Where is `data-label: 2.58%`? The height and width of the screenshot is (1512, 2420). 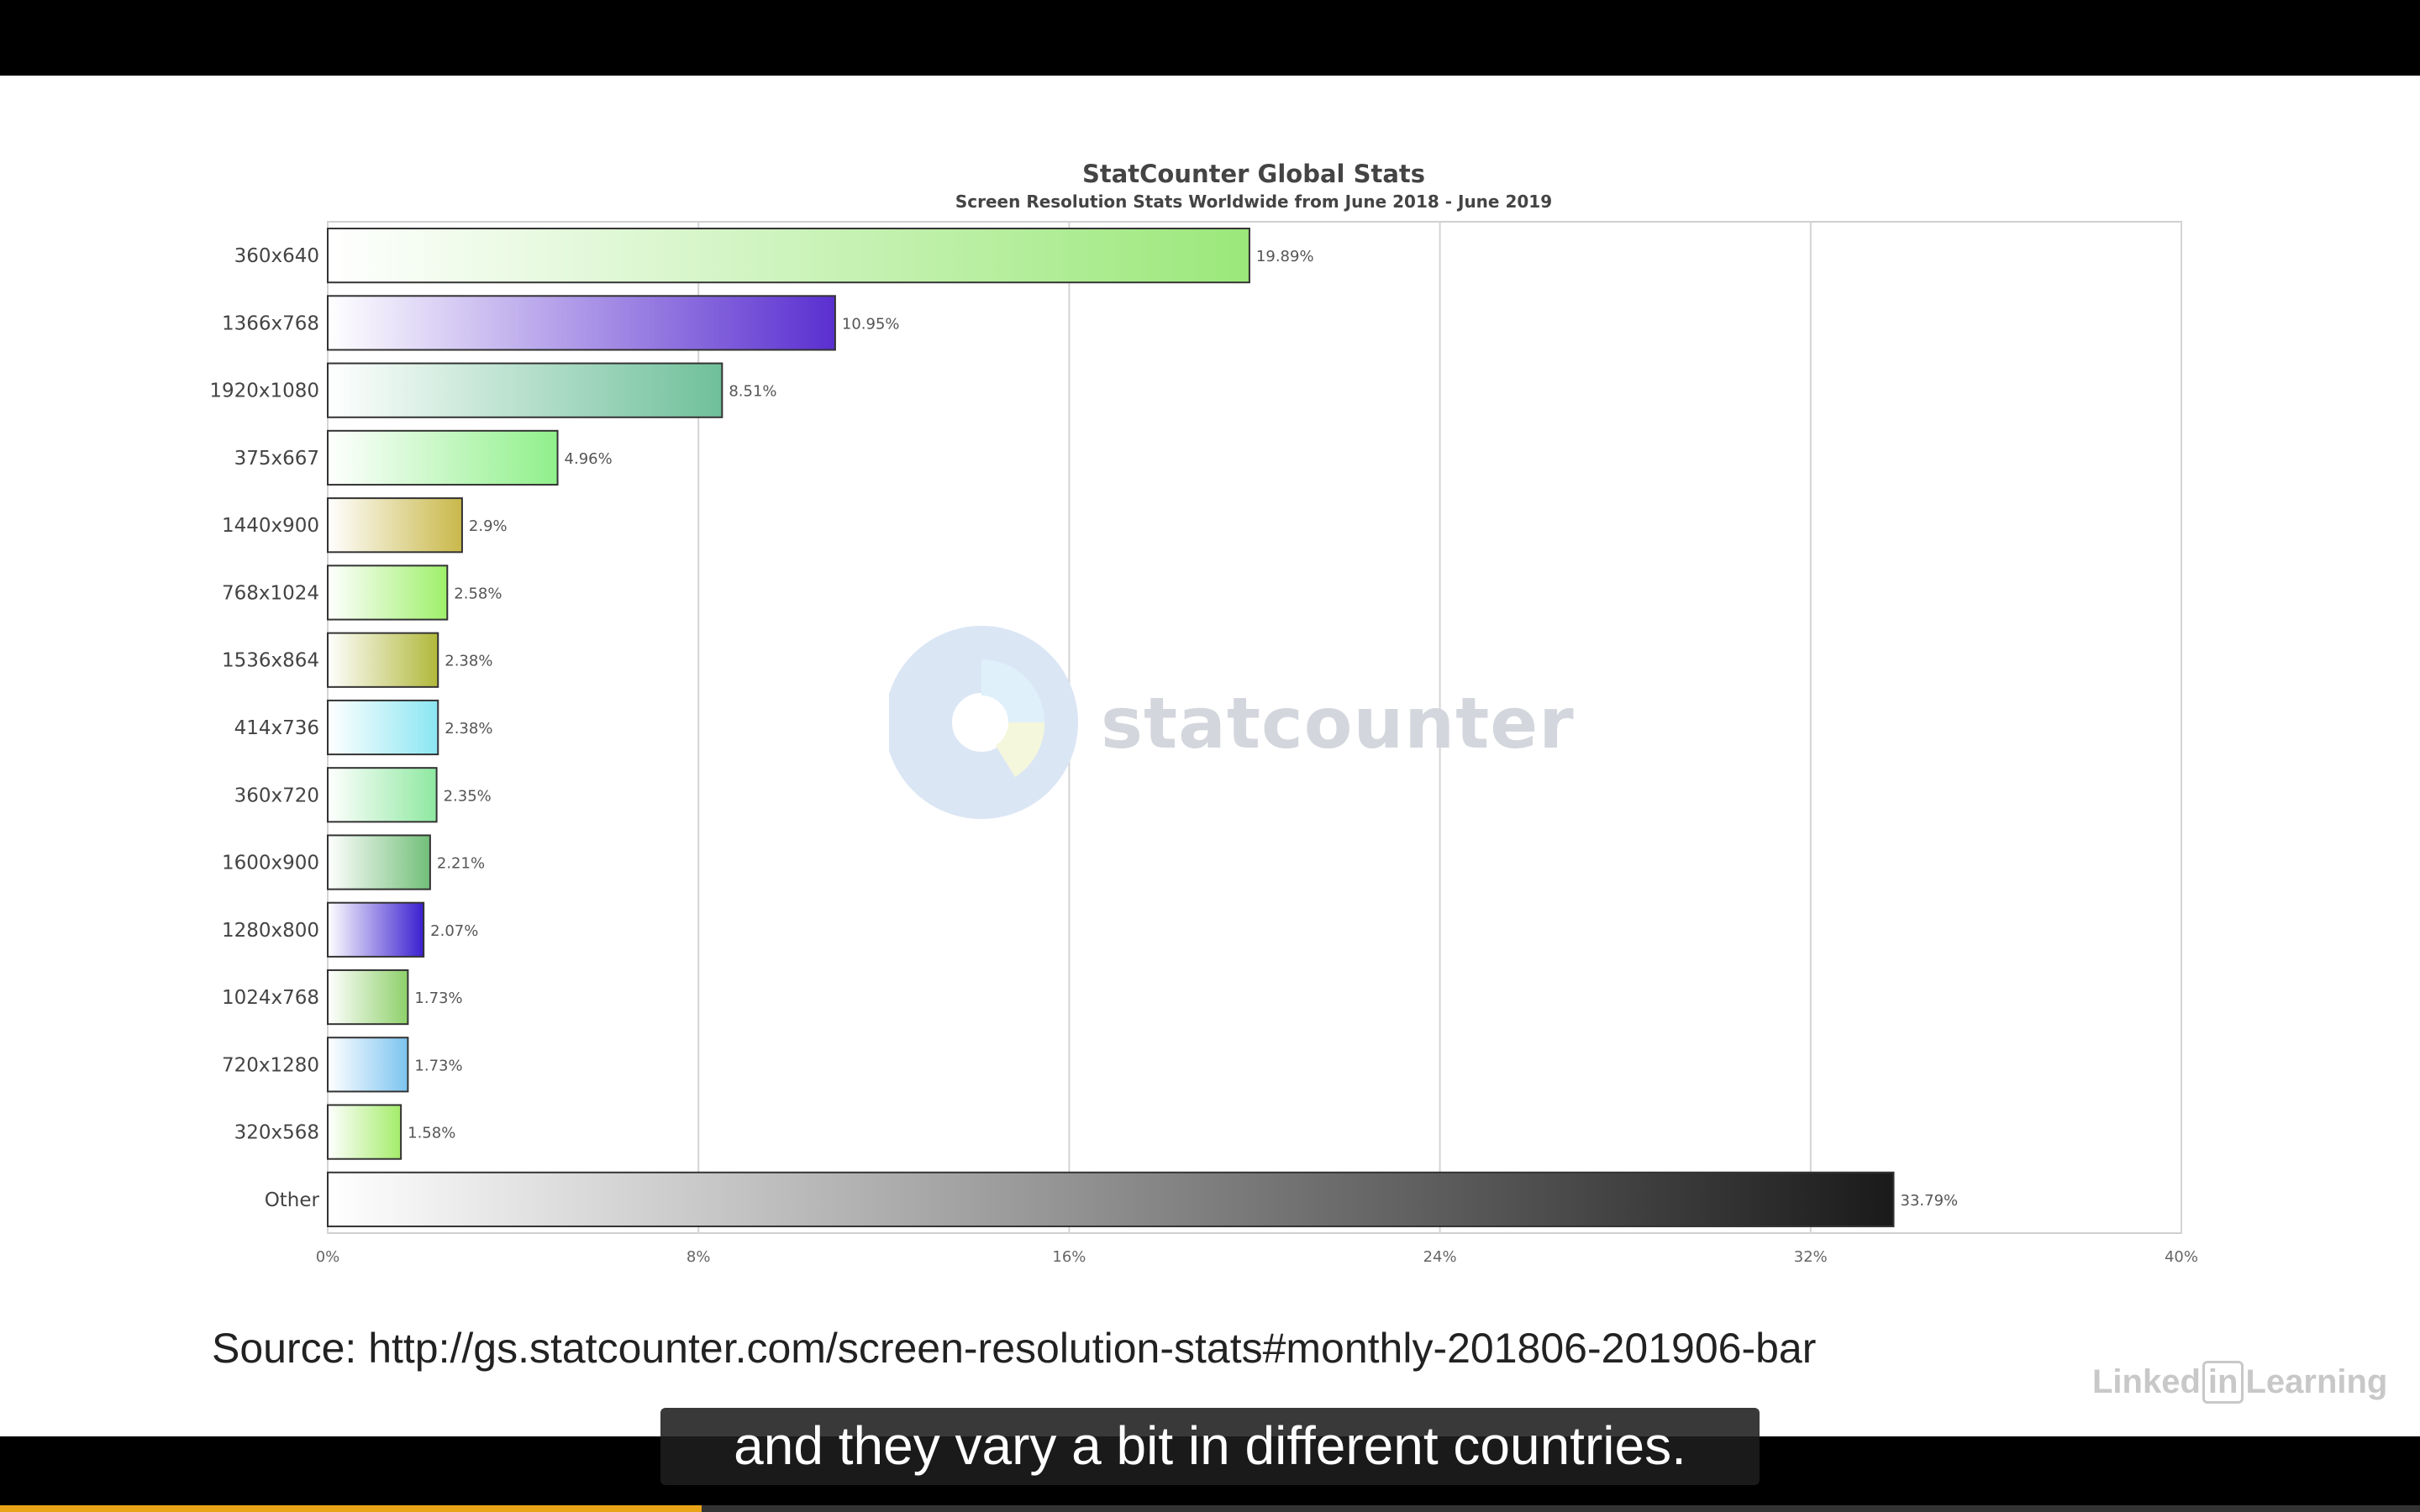
data-label: 2.58% is located at coordinates (478, 593).